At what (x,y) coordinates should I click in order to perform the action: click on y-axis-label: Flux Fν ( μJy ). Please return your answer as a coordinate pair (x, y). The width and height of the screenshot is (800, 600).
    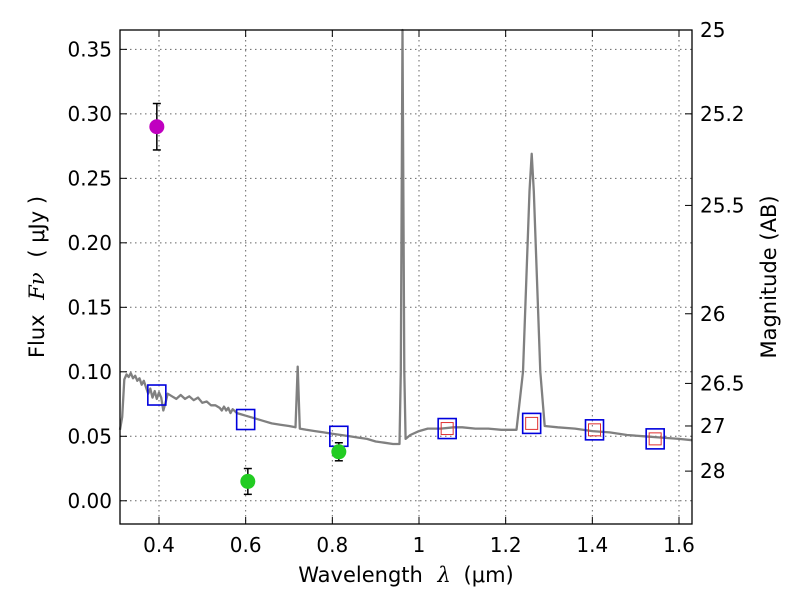
    Looking at the image, I should click on (37, 277).